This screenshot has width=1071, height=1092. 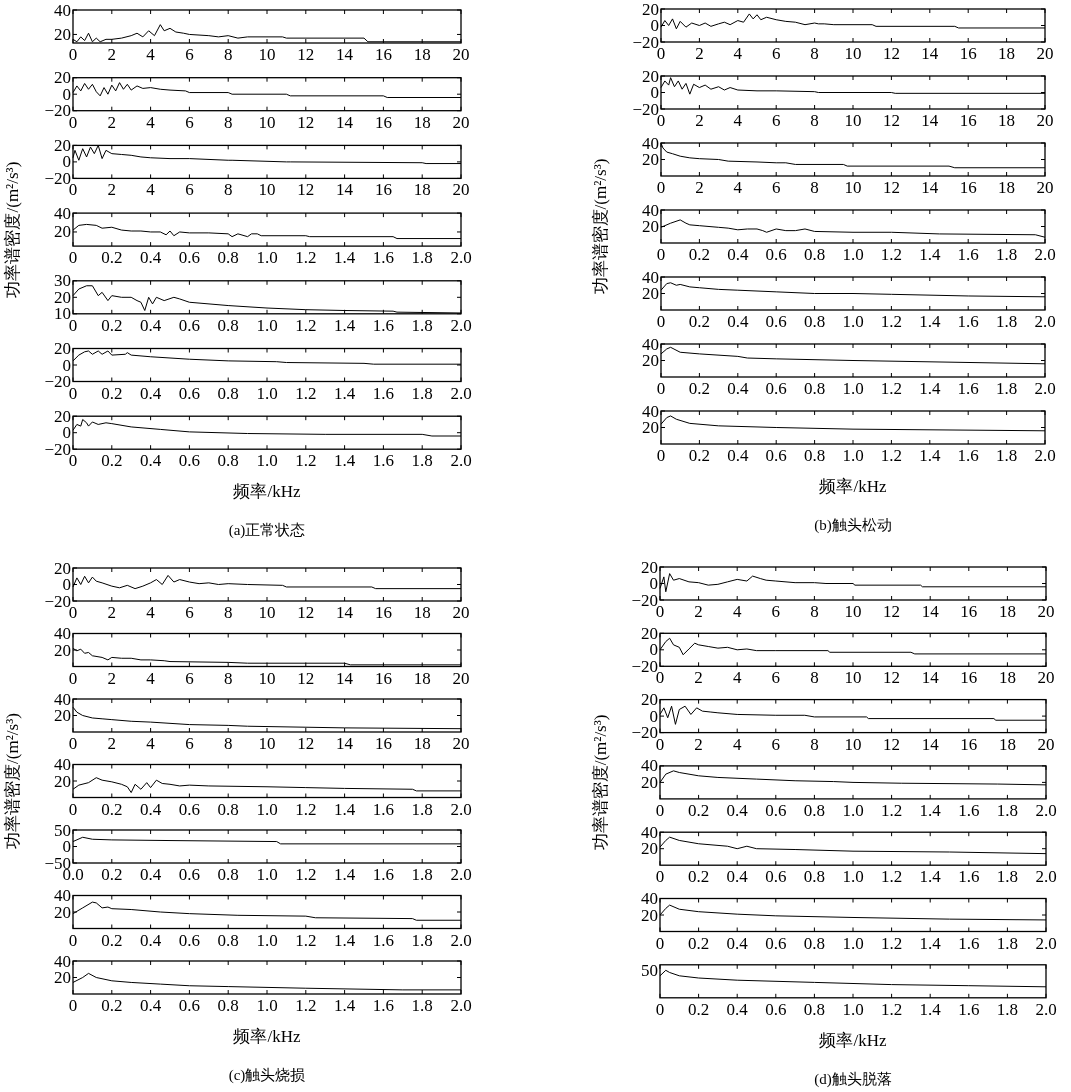 I want to click on xtick-label: 18, so click(x=422, y=54).